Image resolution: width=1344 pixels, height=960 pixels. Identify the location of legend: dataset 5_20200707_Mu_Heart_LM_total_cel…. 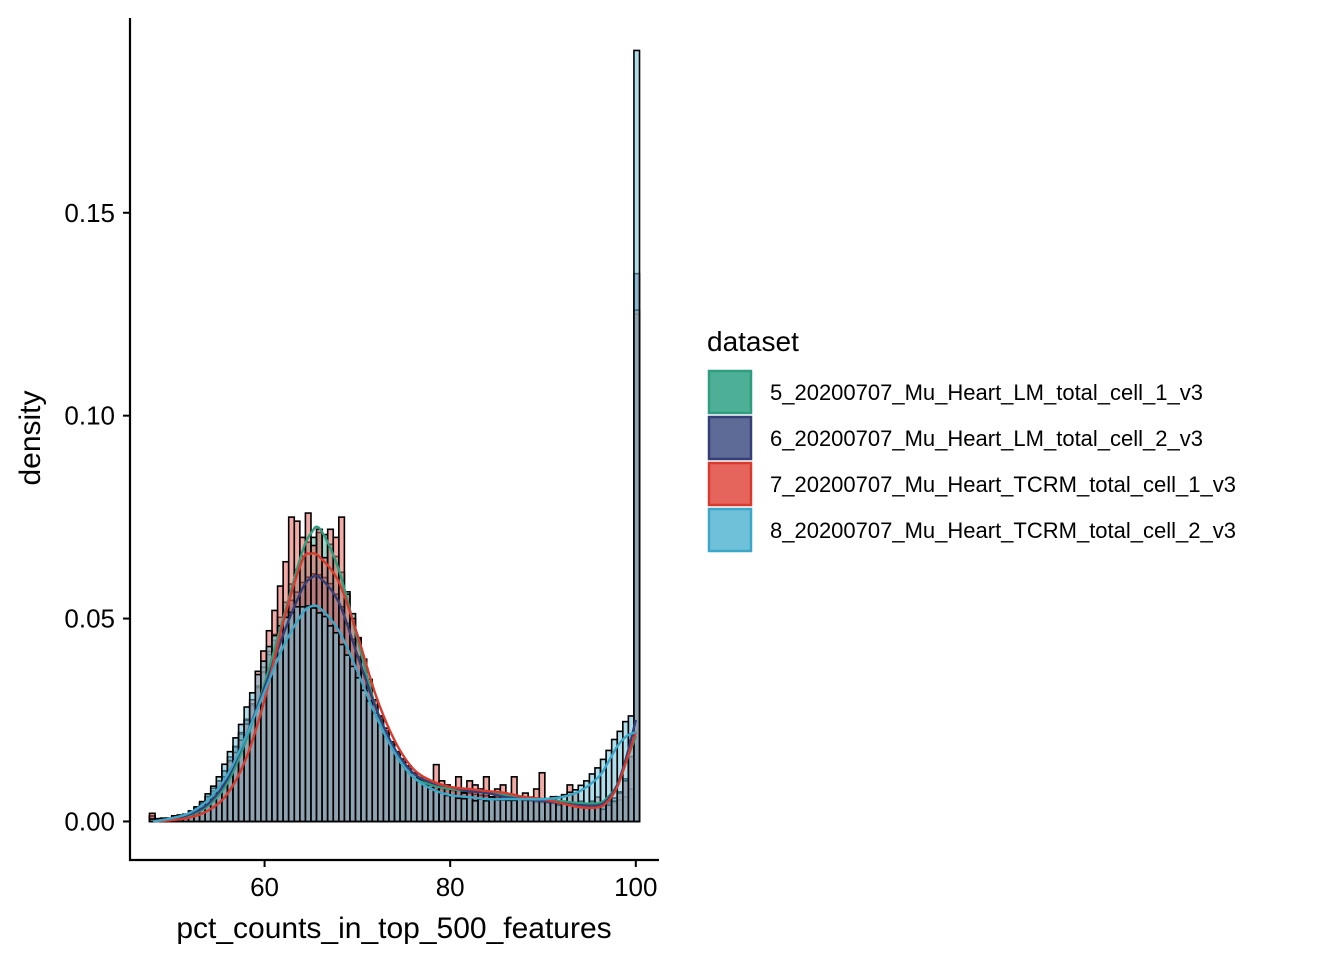
(971, 439).